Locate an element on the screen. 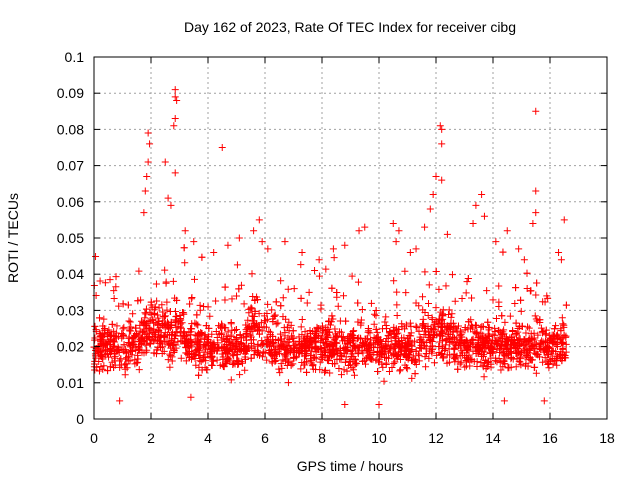 Image resolution: width=640 pixels, height=480 pixels. y-tick-label: 0.02 is located at coordinates (70, 347).